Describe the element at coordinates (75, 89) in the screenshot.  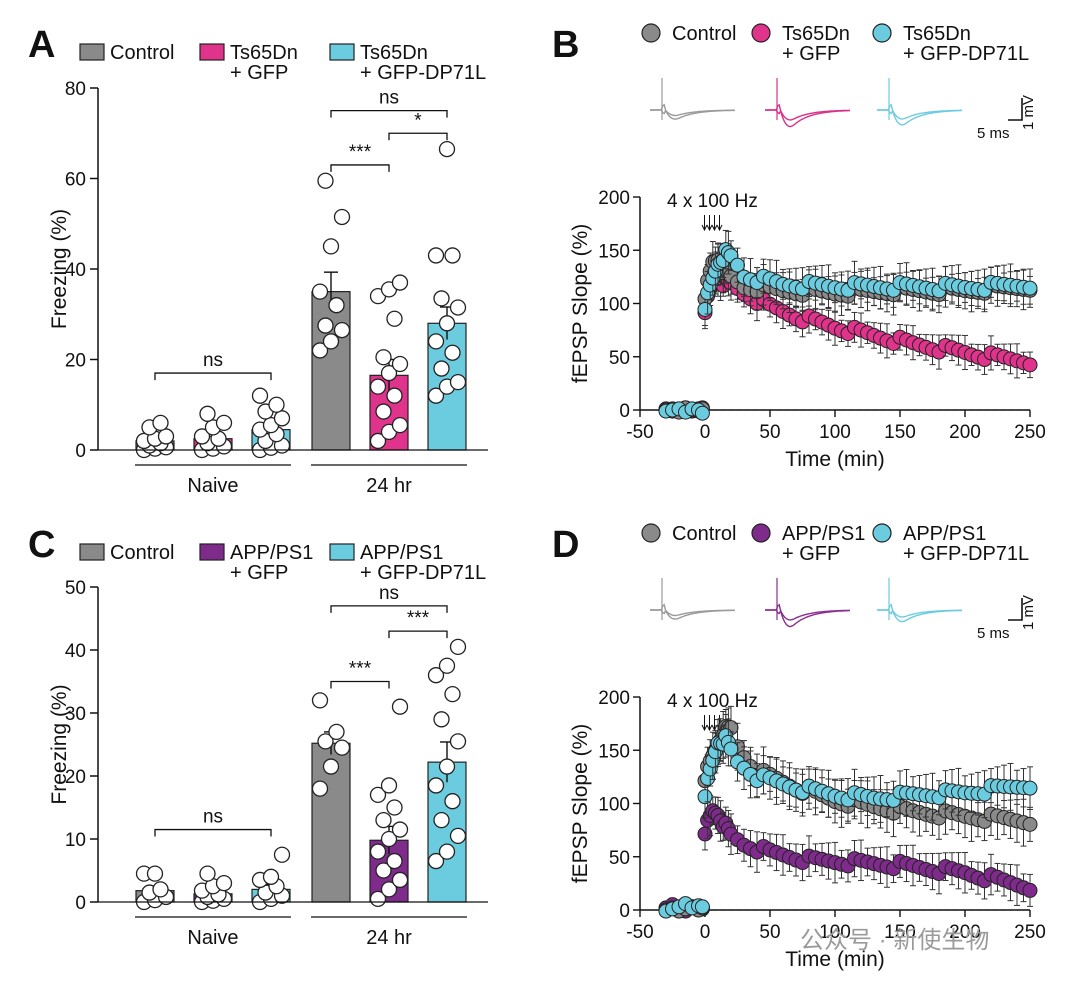
I see `y-tick-label: 80` at that location.